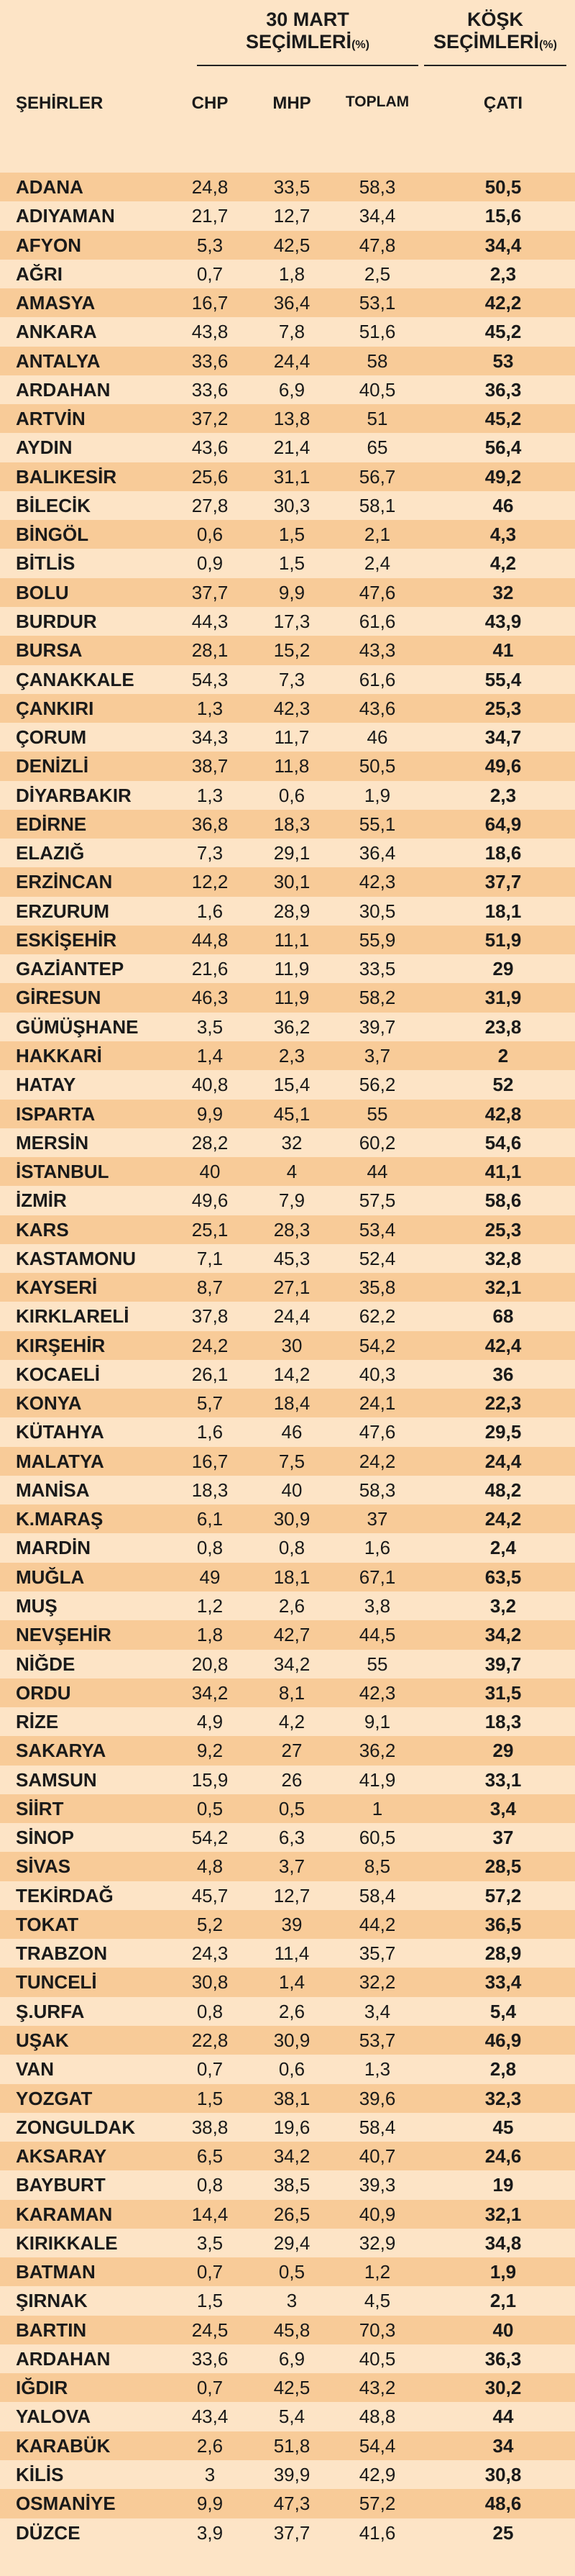  What do you see at coordinates (307, 65) in the screenshot?
I see `group1-rule` at bounding box center [307, 65].